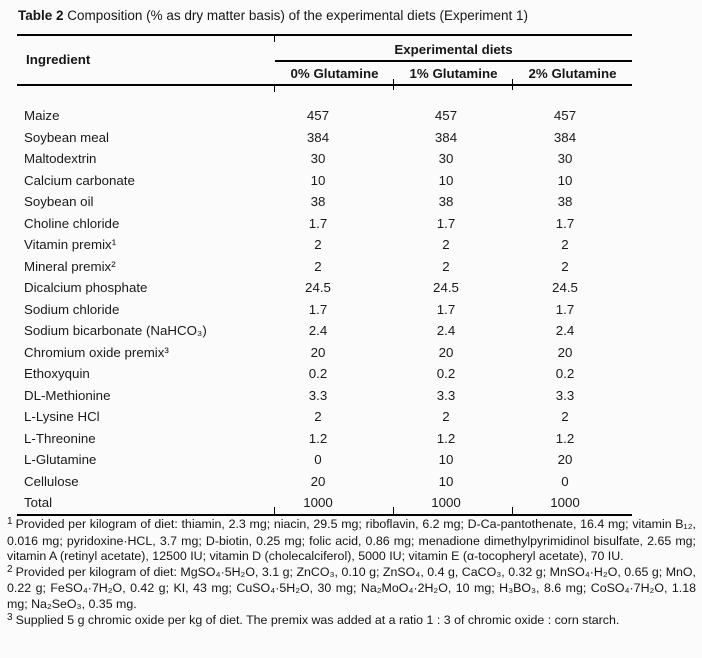  What do you see at coordinates (70, 266) in the screenshot?
I see `ingredient-cell: Mineral premix²` at bounding box center [70, 266].